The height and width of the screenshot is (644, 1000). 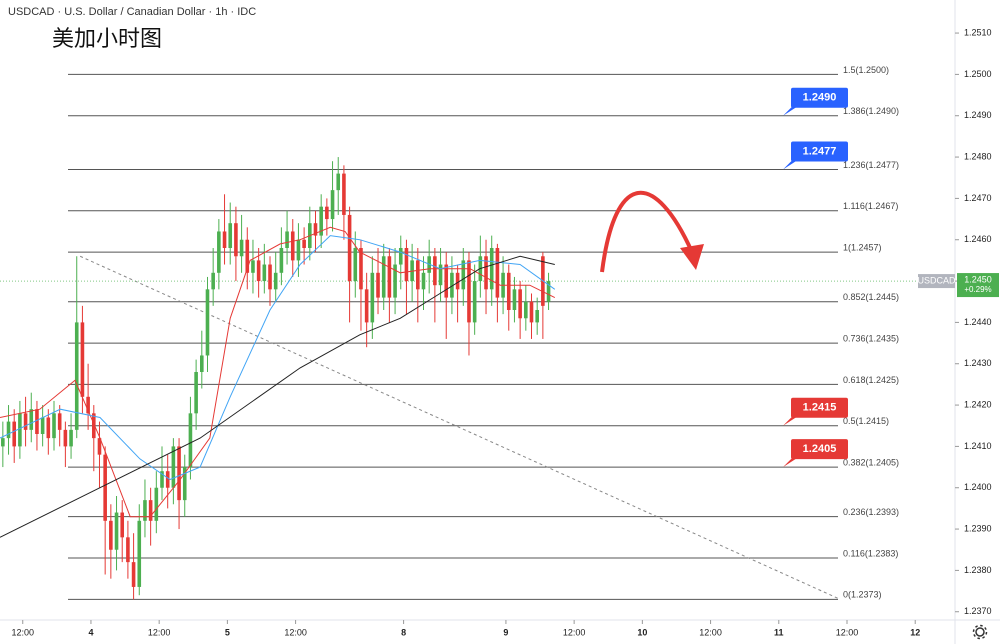 I want to click on x-tick-label: 5, so click(x=227, y=632).